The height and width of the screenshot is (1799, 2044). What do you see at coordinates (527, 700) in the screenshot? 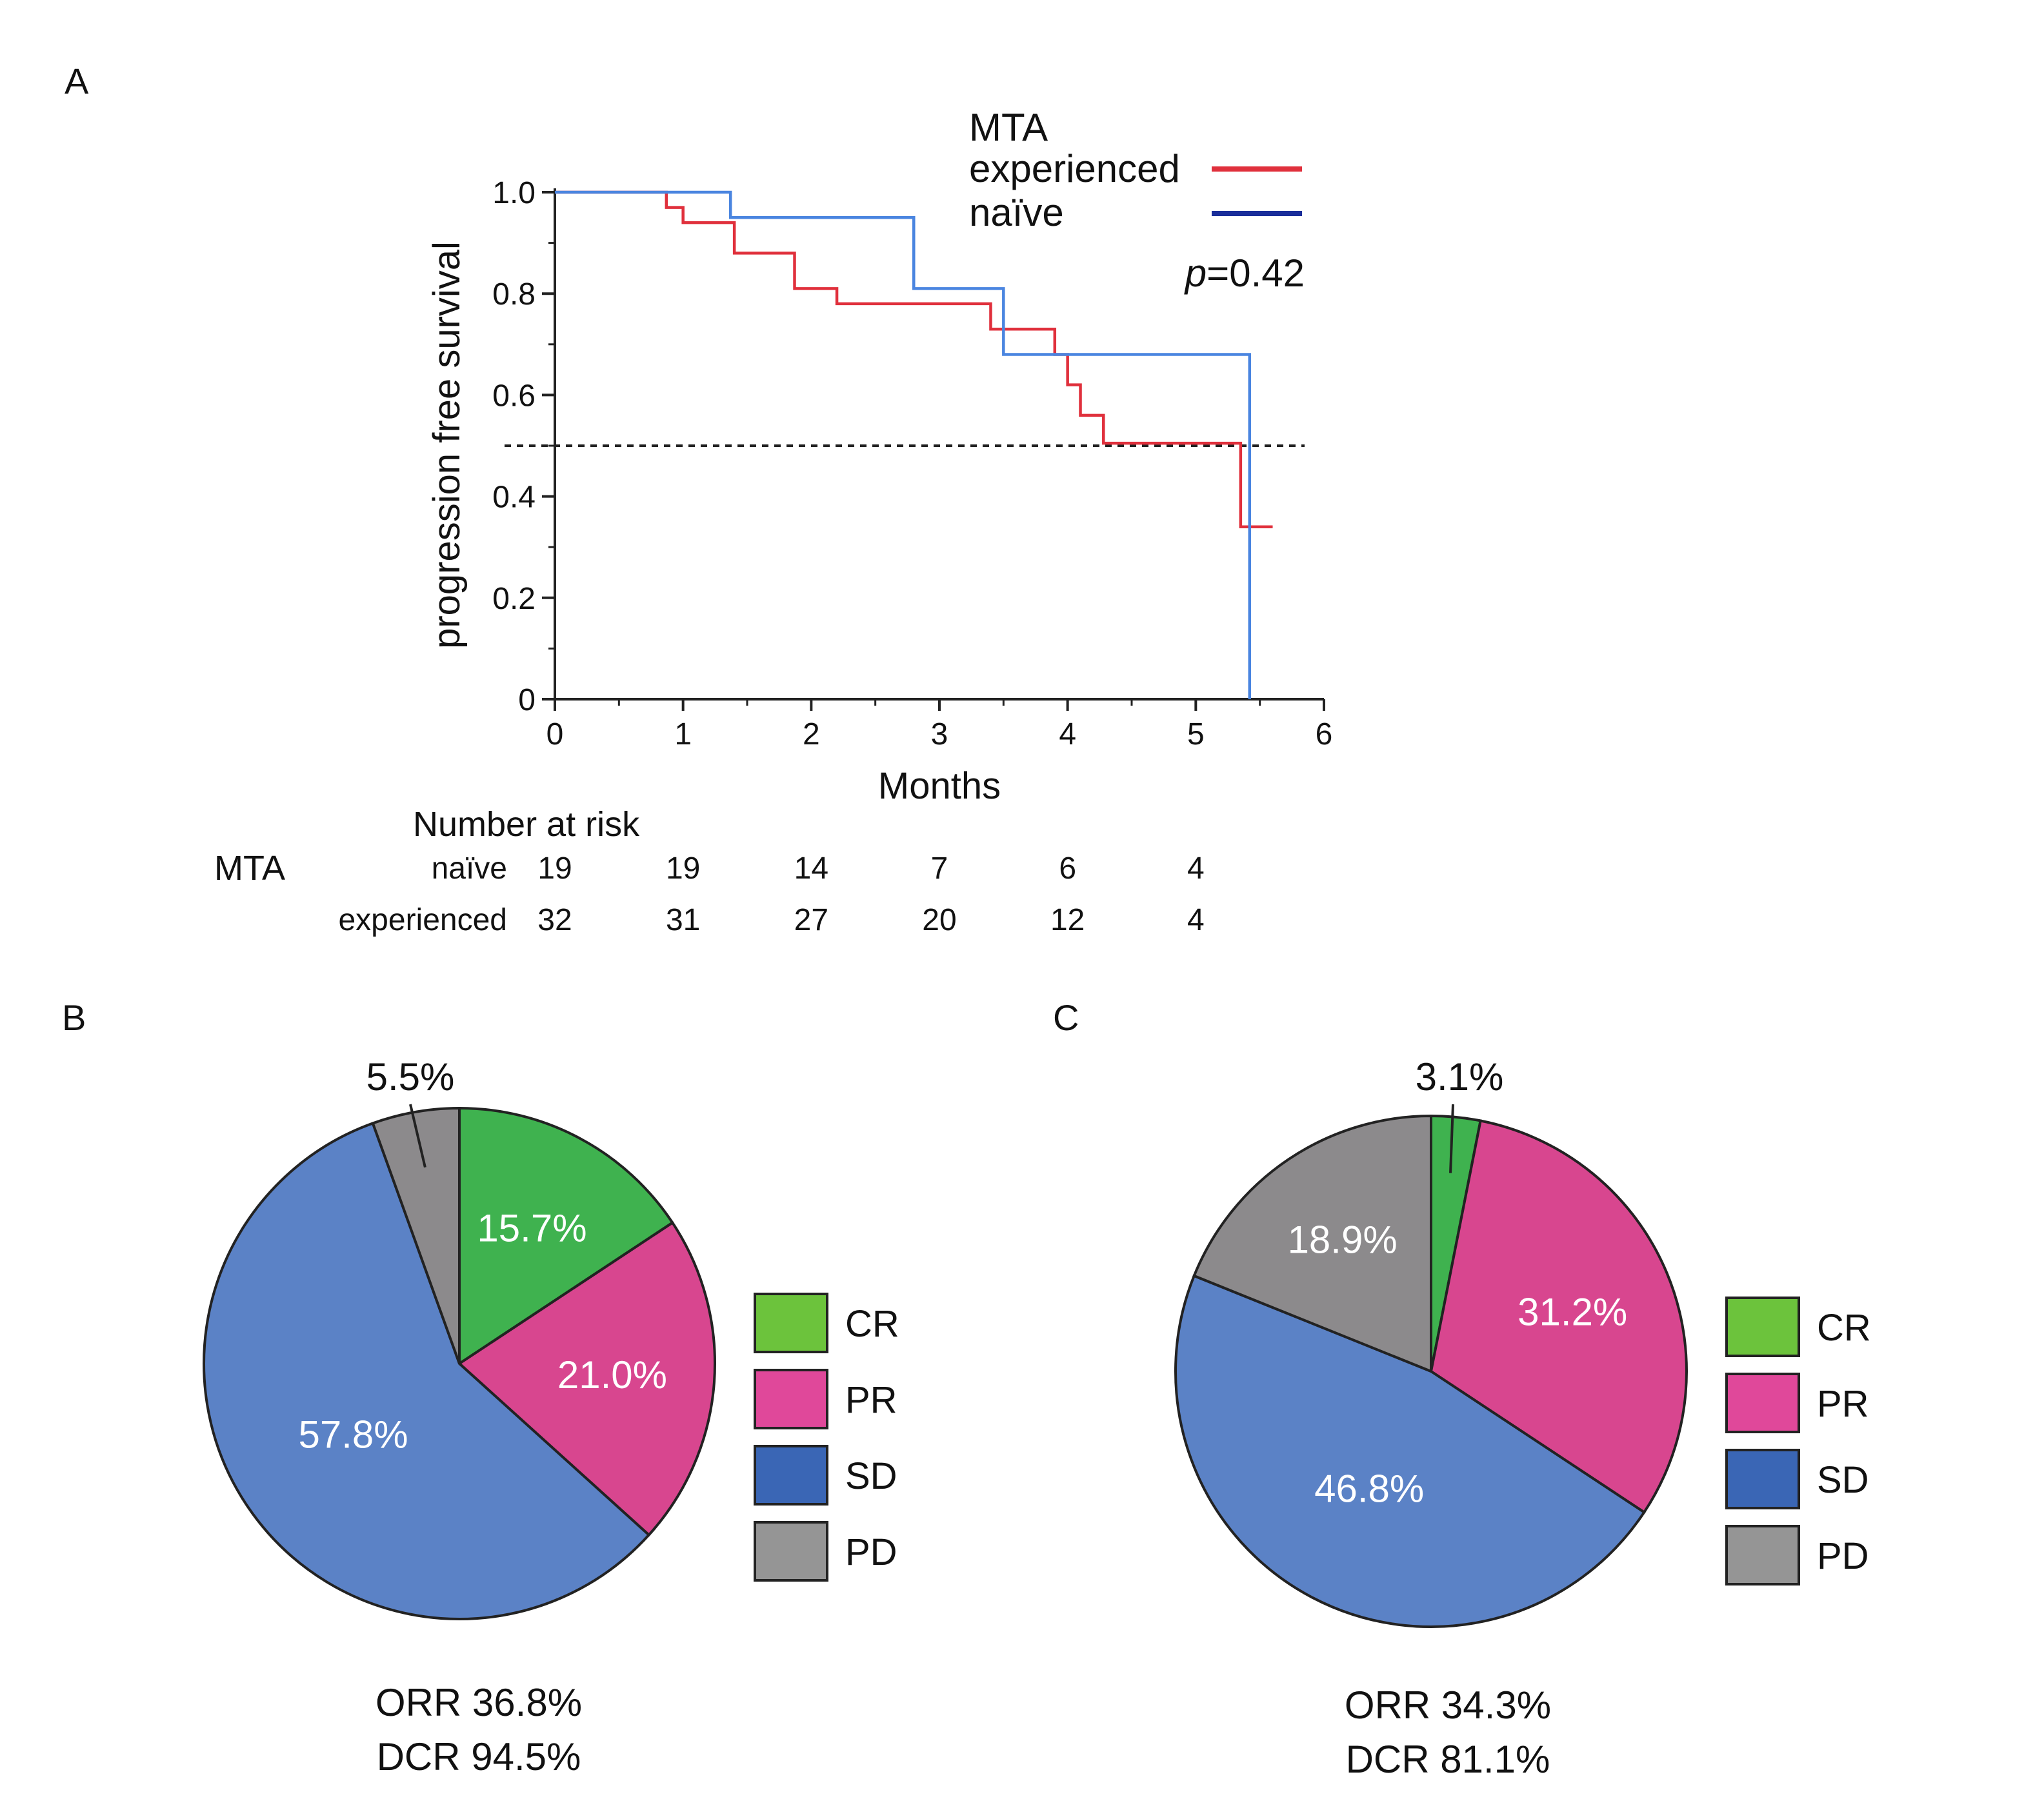
I see `y-tick-label: 0` at bounding box center [527, 700].